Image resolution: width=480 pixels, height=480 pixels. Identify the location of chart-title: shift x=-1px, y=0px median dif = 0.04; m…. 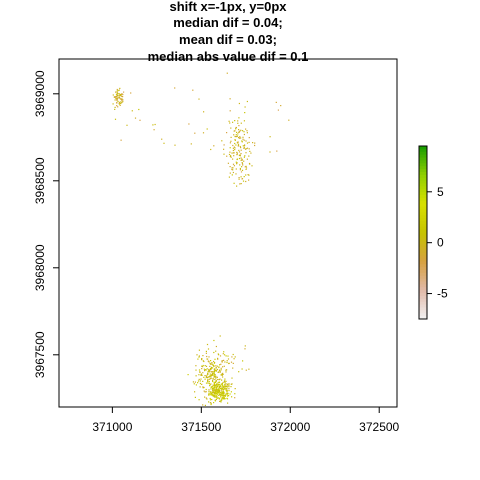
(228, 32).